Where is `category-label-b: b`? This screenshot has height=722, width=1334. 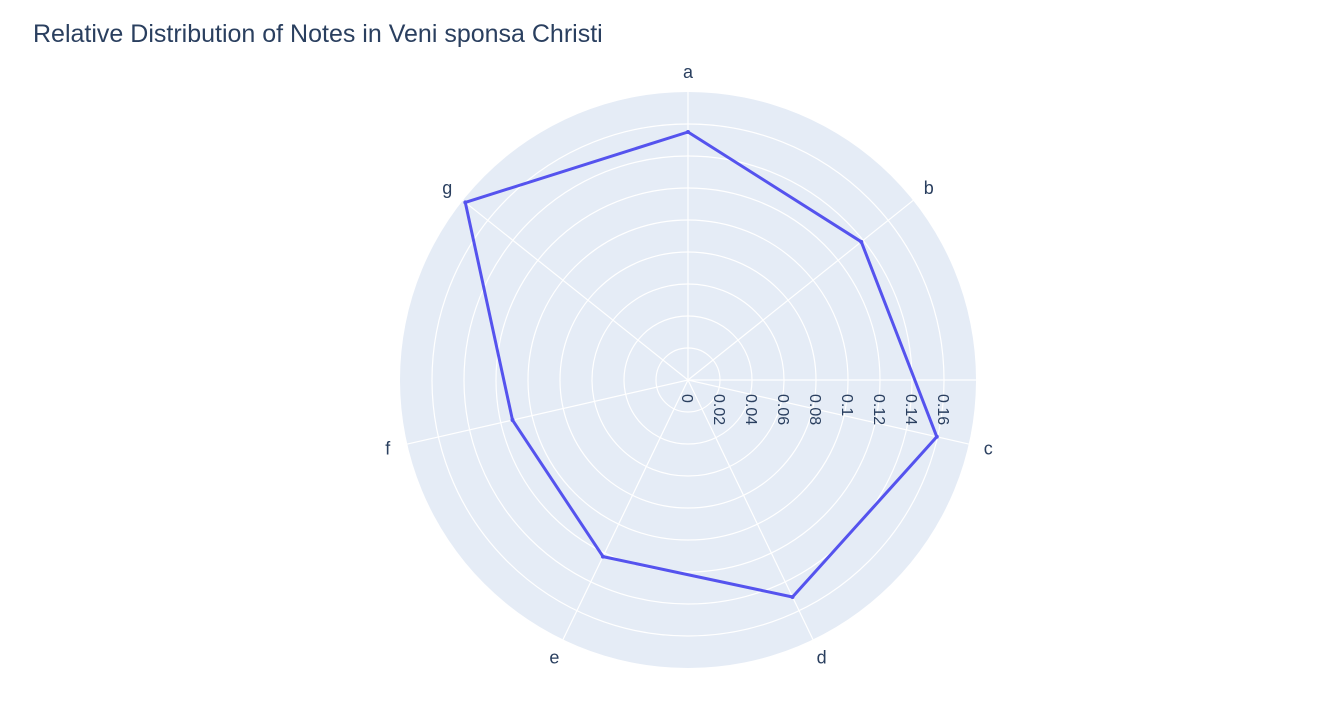
category-label-b: b is located at coordinates (929, 188).